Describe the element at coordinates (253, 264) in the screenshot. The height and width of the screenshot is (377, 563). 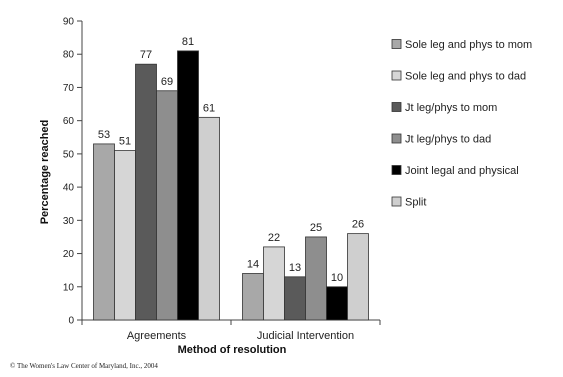
I see `data-label: 14` at that location.